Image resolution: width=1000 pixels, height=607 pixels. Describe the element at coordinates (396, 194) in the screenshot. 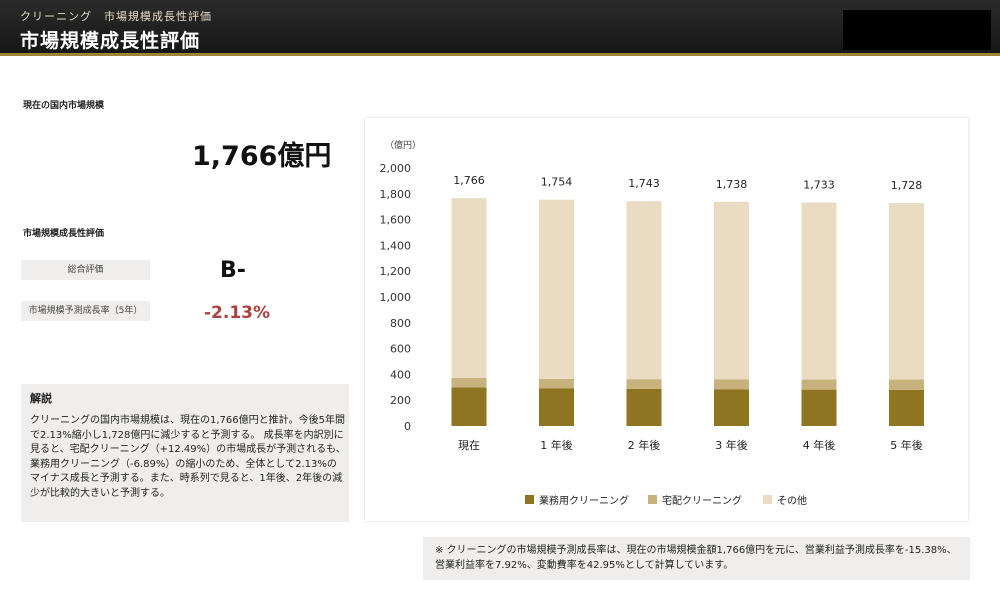

I see `y-tick-label: 1,800` at that location.